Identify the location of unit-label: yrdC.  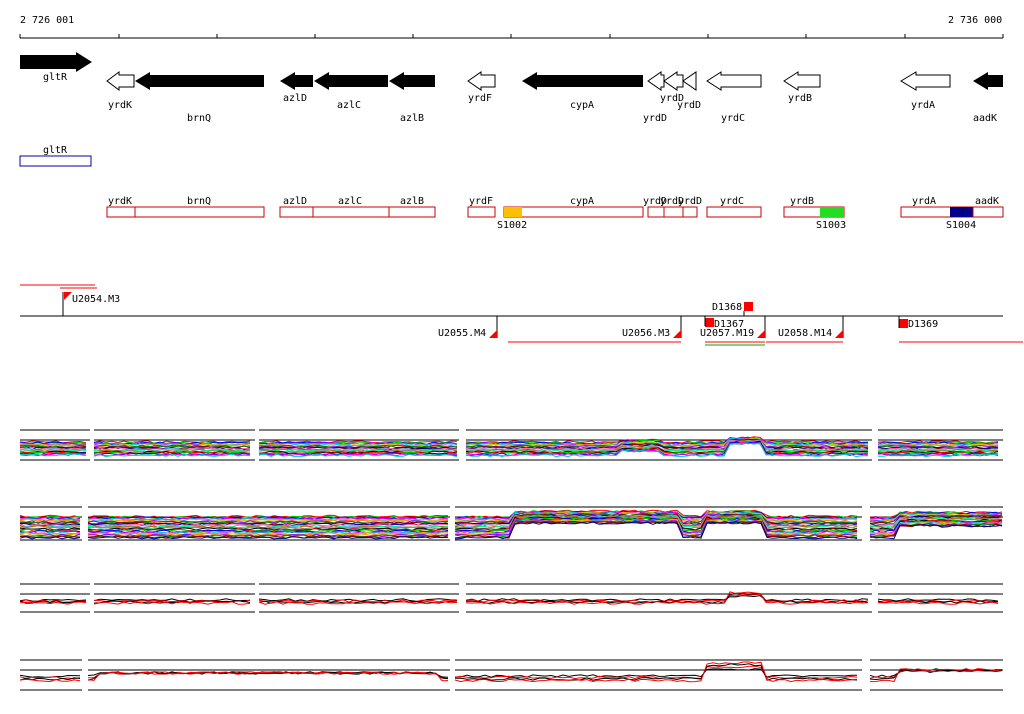
(732, 201).